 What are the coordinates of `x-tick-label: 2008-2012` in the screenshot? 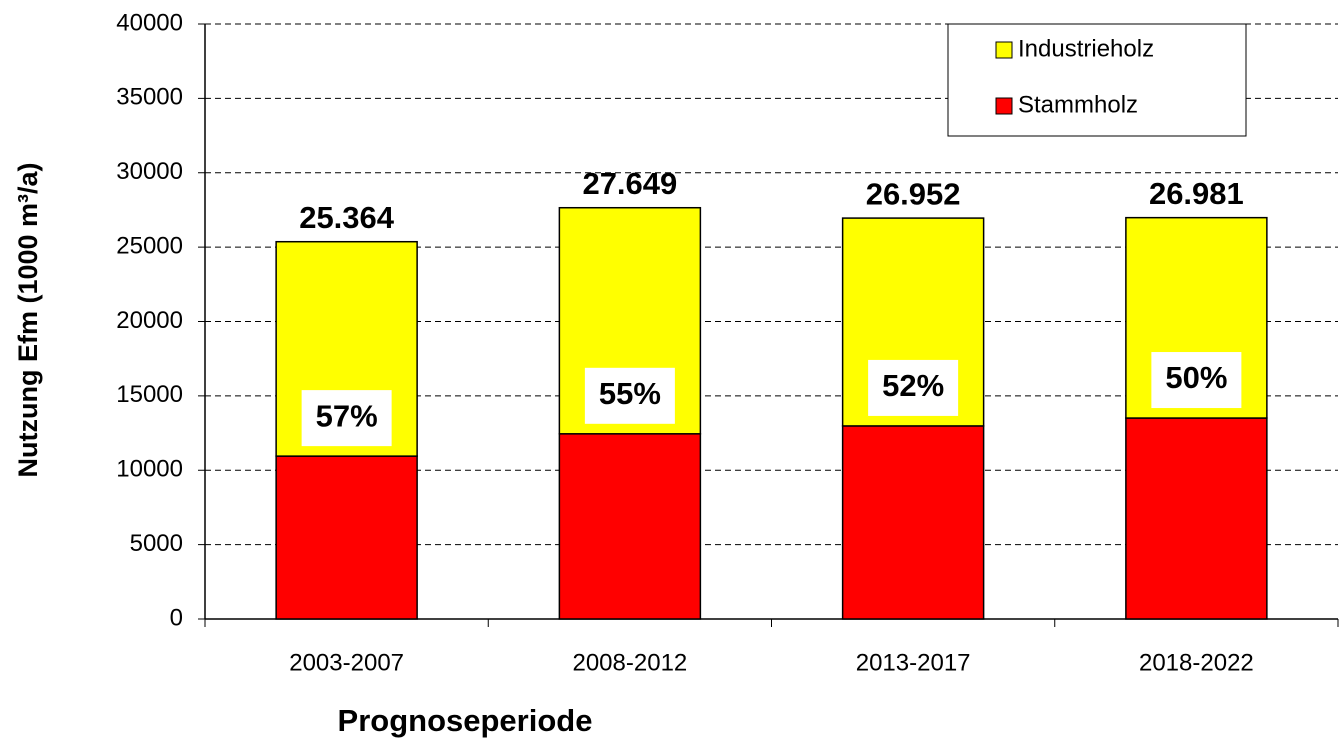 It's located at (629, 662).